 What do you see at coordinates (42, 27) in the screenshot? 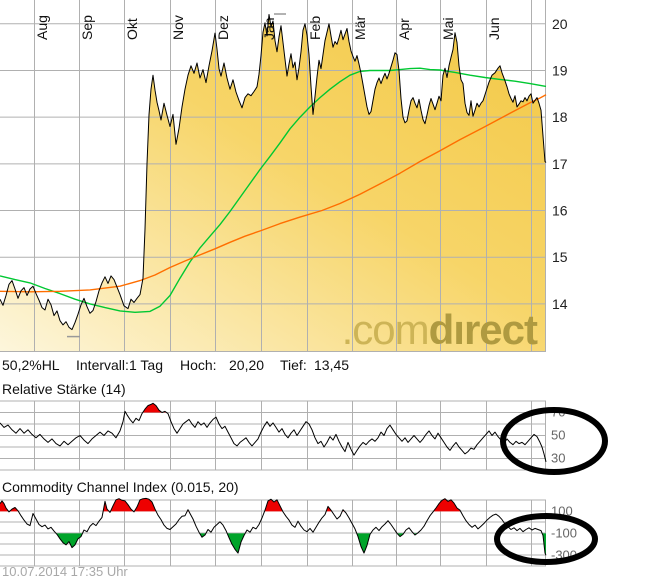
I see `month-label: Aug` at bounding box center [42, 27].